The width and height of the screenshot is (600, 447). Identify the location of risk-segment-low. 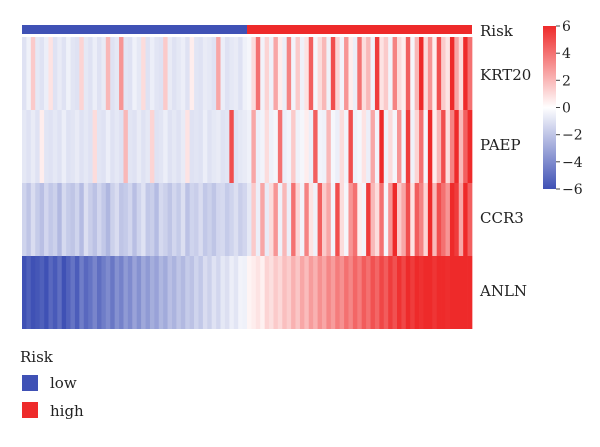
(134, 29).